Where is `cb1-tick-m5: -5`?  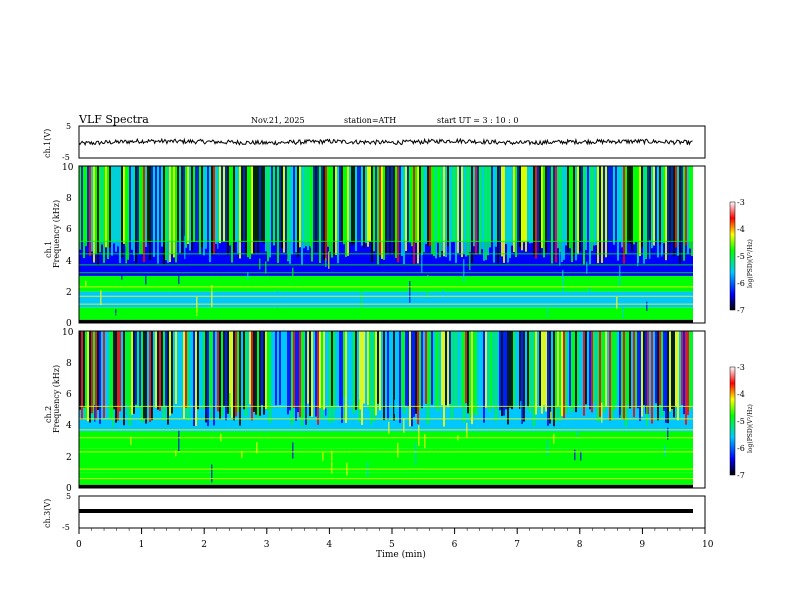 cb1-tick-m5: -5 is located at coordinates (741, 256).